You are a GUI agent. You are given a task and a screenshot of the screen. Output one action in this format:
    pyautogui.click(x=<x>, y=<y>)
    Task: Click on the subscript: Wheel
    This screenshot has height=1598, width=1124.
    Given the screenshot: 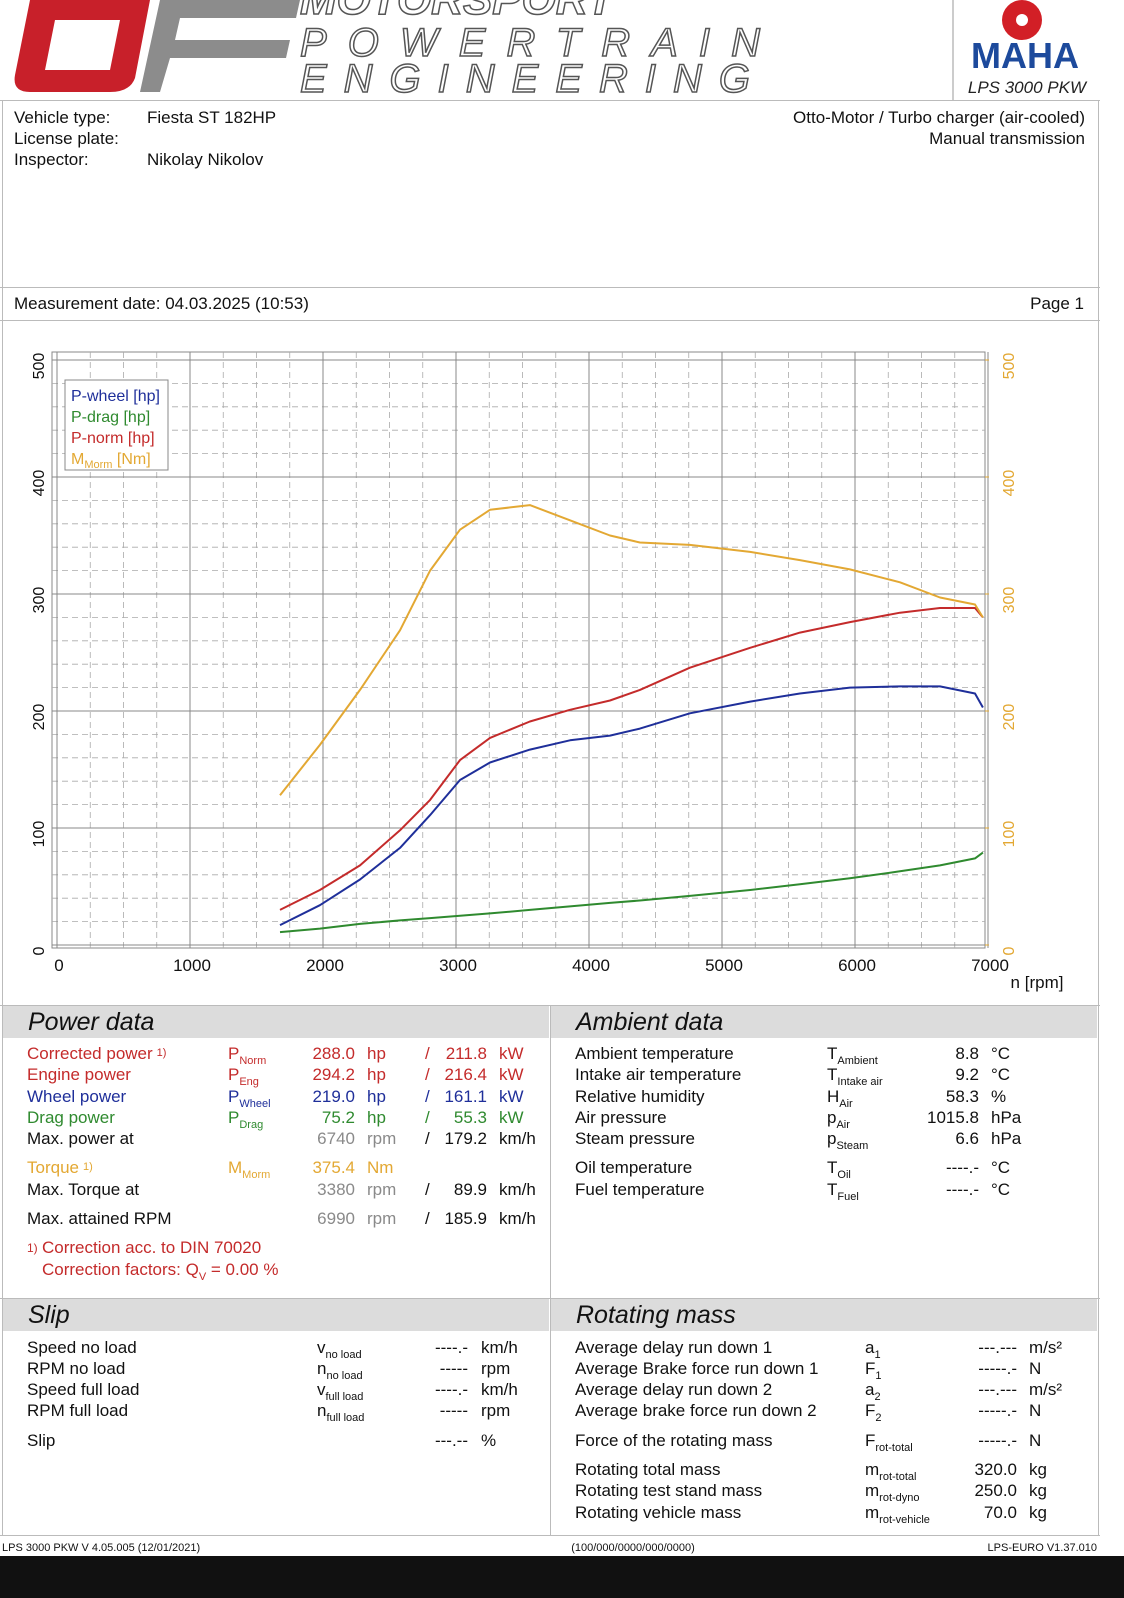 What is the action you would take?
    pyautogui.click(x=255, y=1104)
    